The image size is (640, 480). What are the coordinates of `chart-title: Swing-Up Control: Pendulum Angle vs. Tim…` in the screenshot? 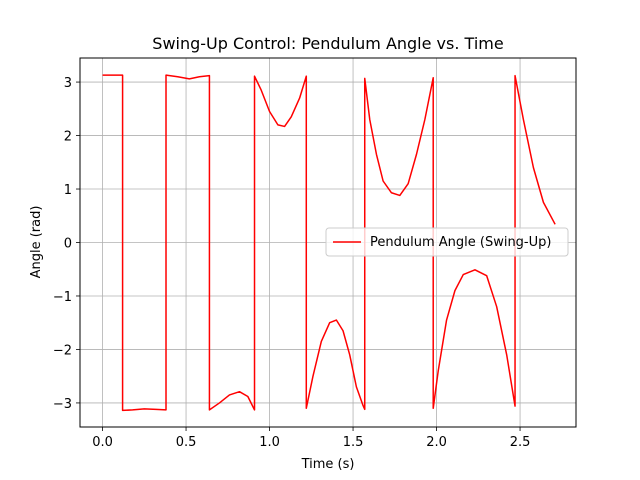 It's located at (327, 43).